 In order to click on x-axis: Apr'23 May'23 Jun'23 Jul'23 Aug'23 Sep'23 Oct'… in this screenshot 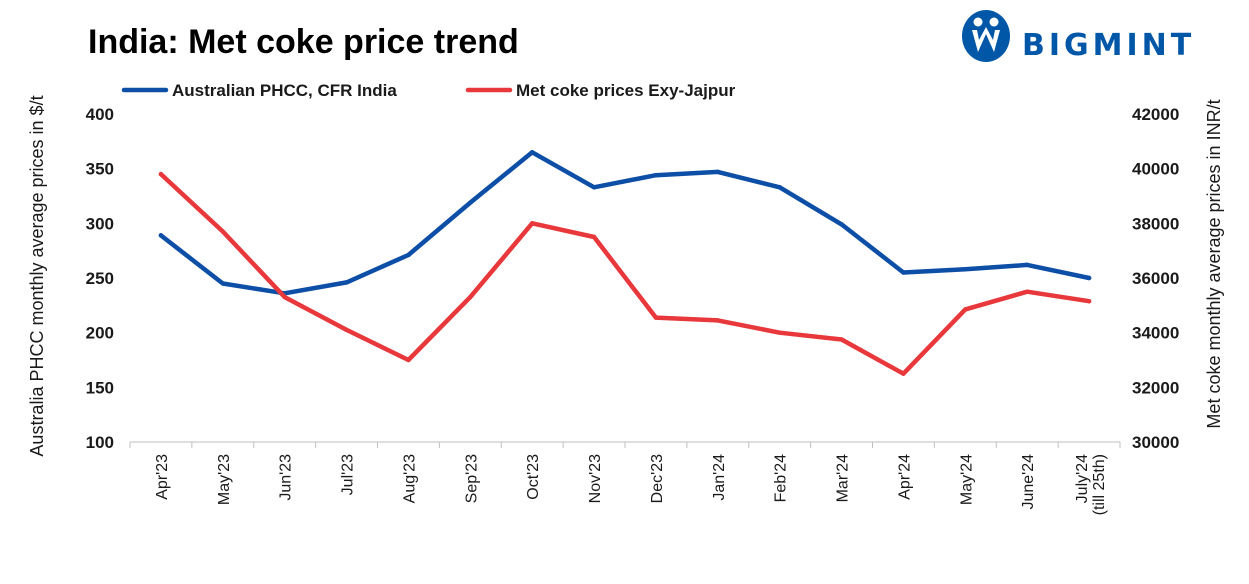, I will do `click(625, 478)`.